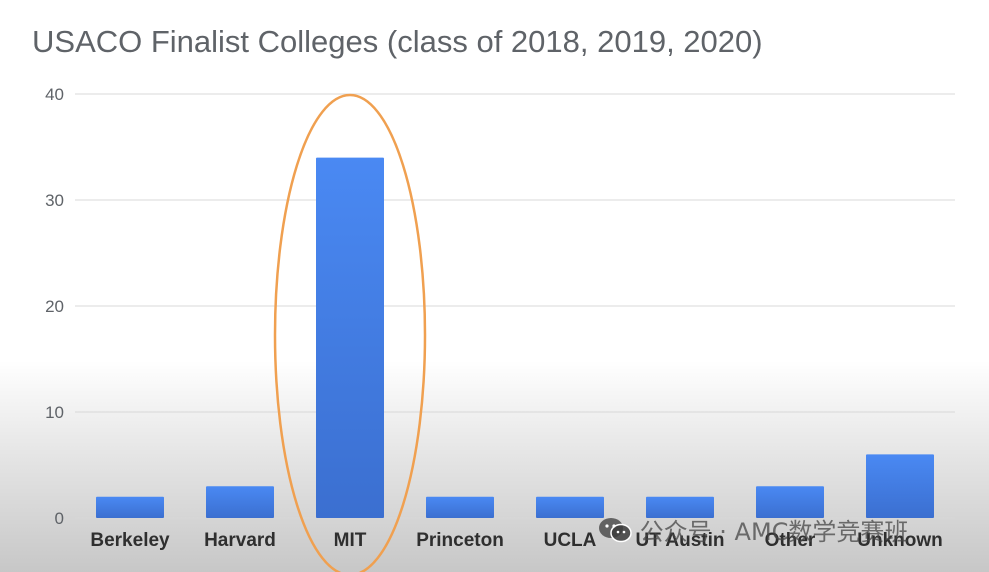 This screenshot has height=572, width=989. Describe the element at coordinates (900, 540) in the screenshot. I see `x-category-label: Unknown` at that location.